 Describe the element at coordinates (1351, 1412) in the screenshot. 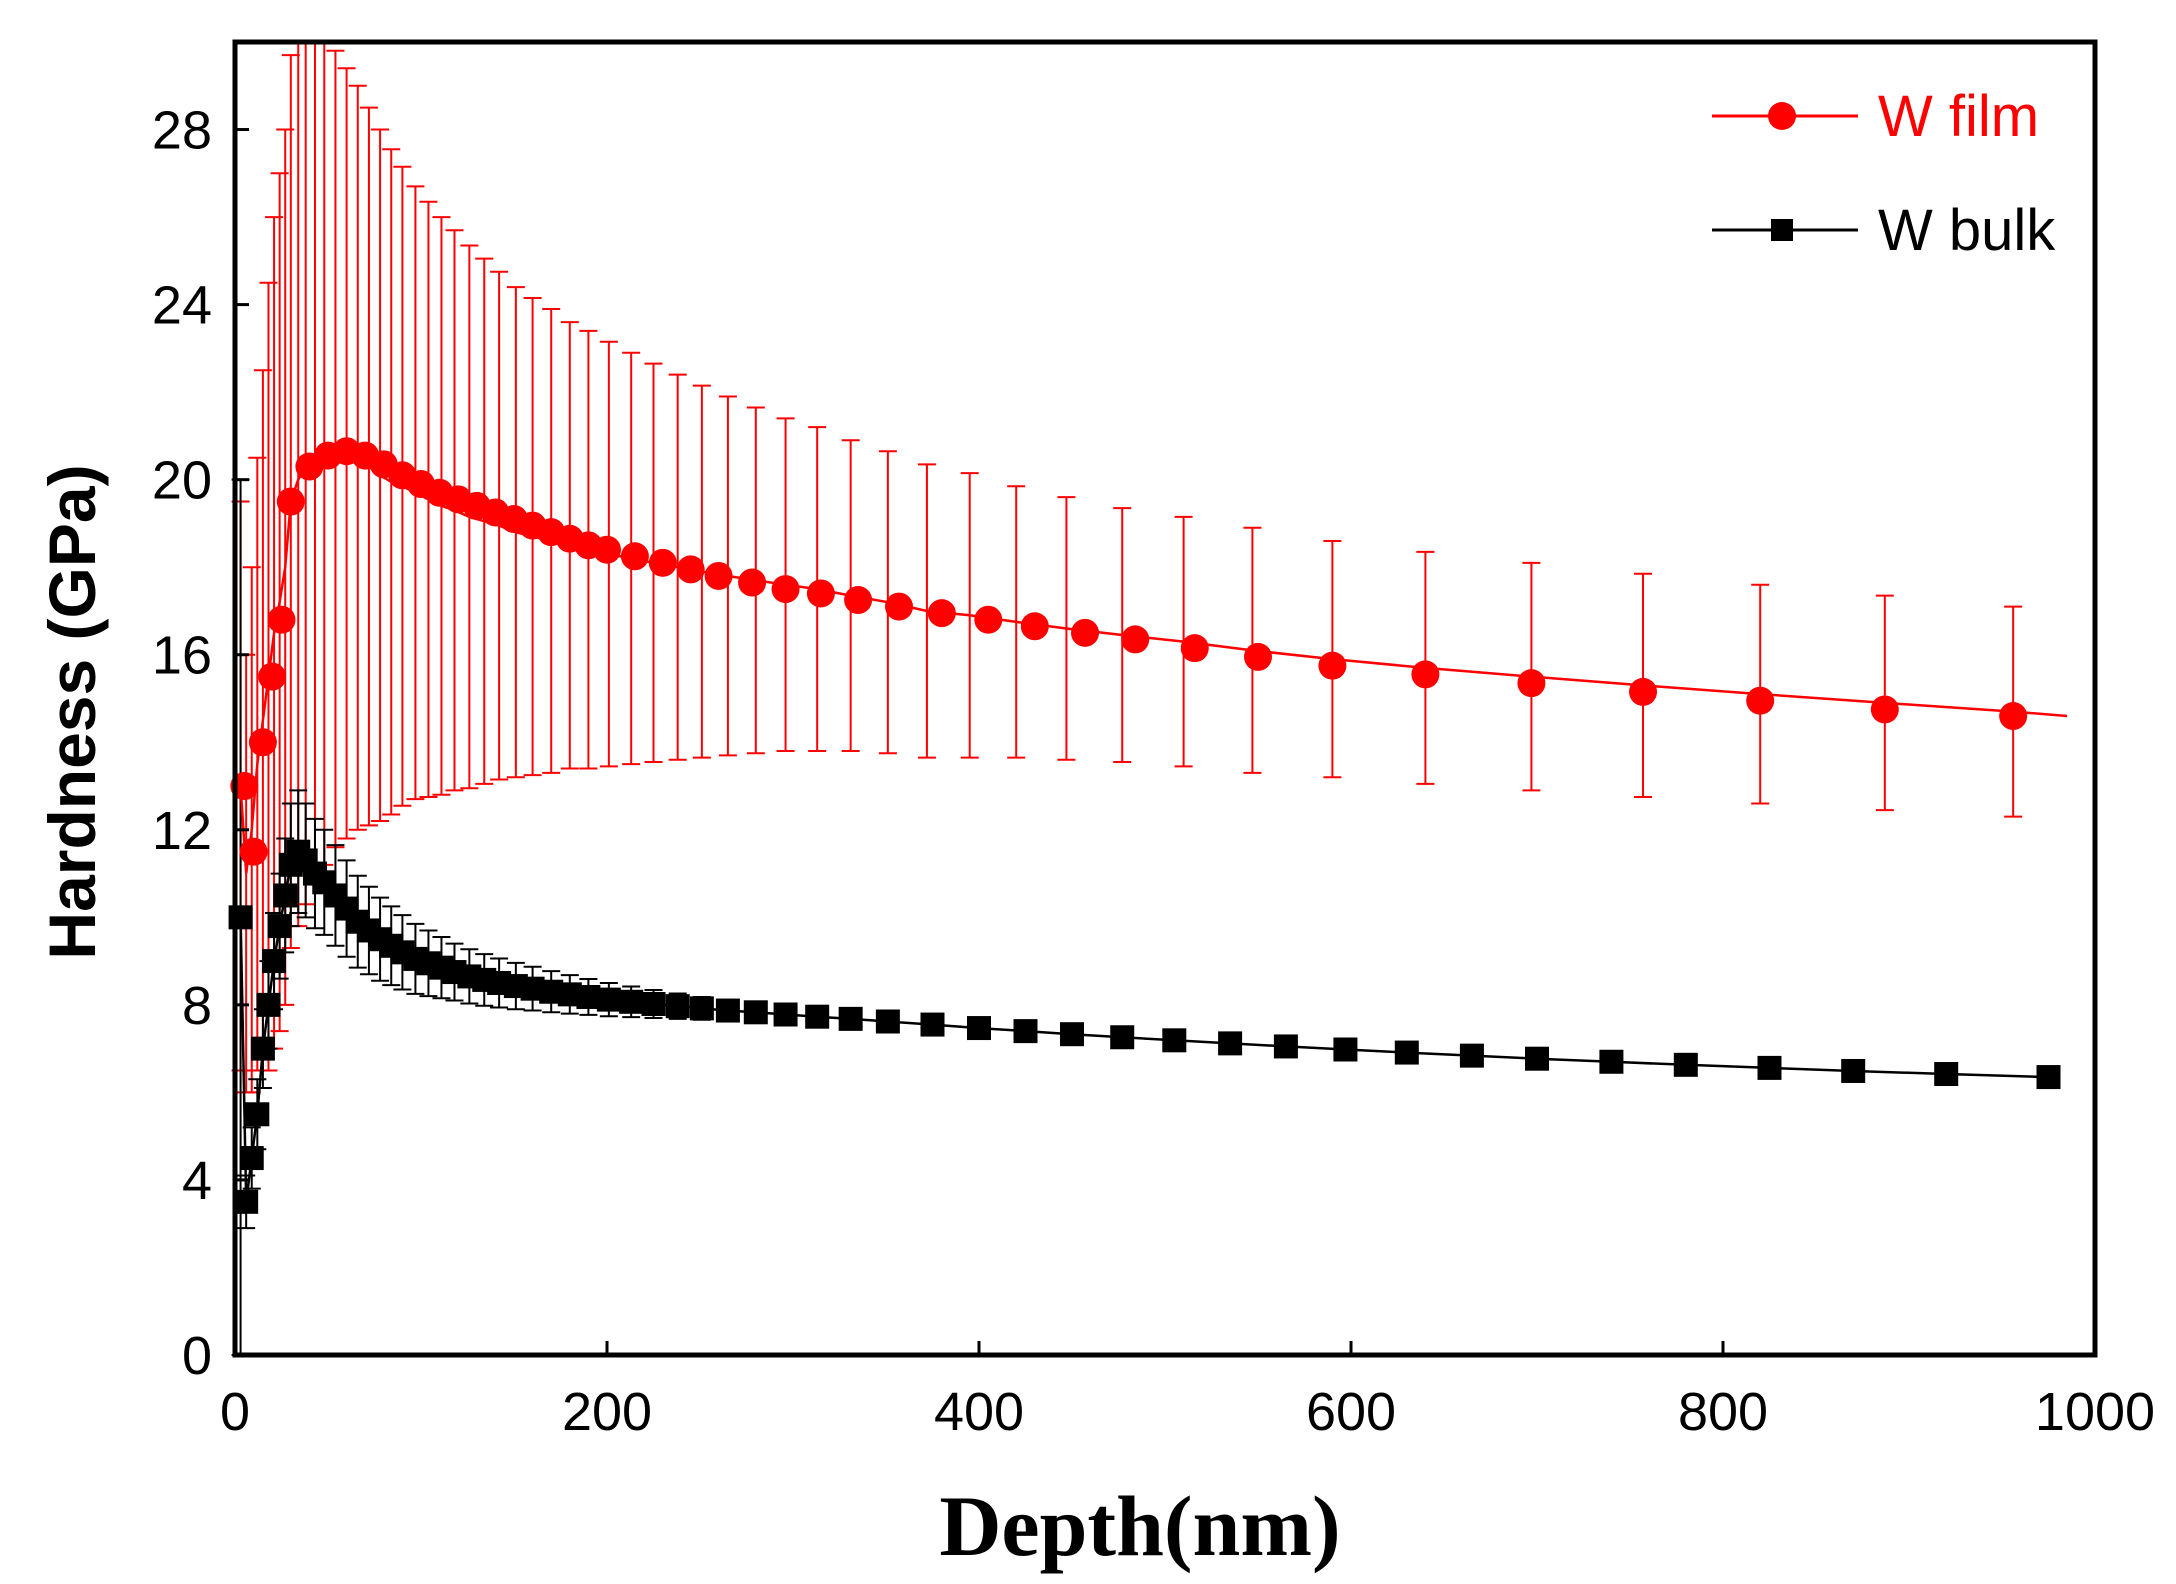

I see `x-tick-label: 600` at that location.